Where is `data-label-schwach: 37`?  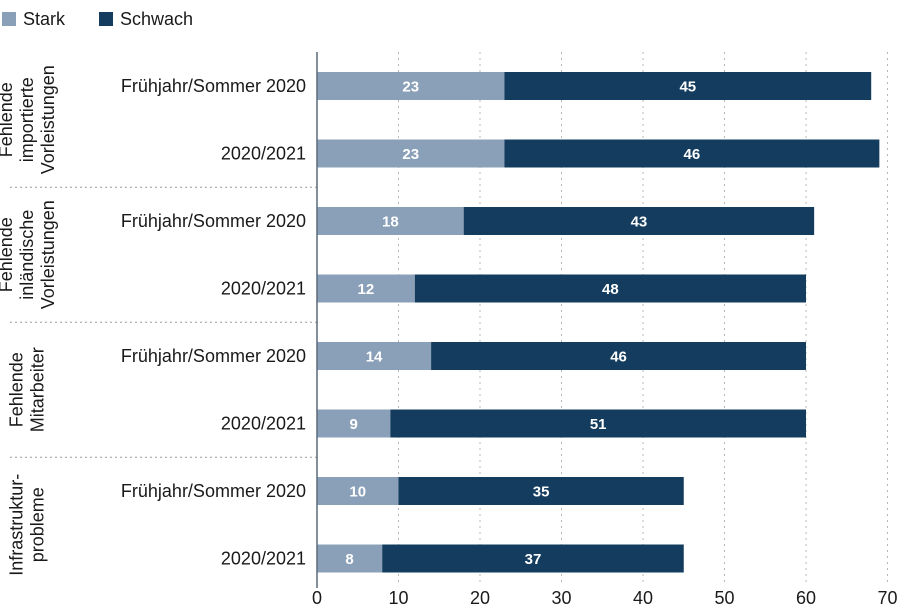 data-label-schwach: 37 is located at coordinates (533, 559).